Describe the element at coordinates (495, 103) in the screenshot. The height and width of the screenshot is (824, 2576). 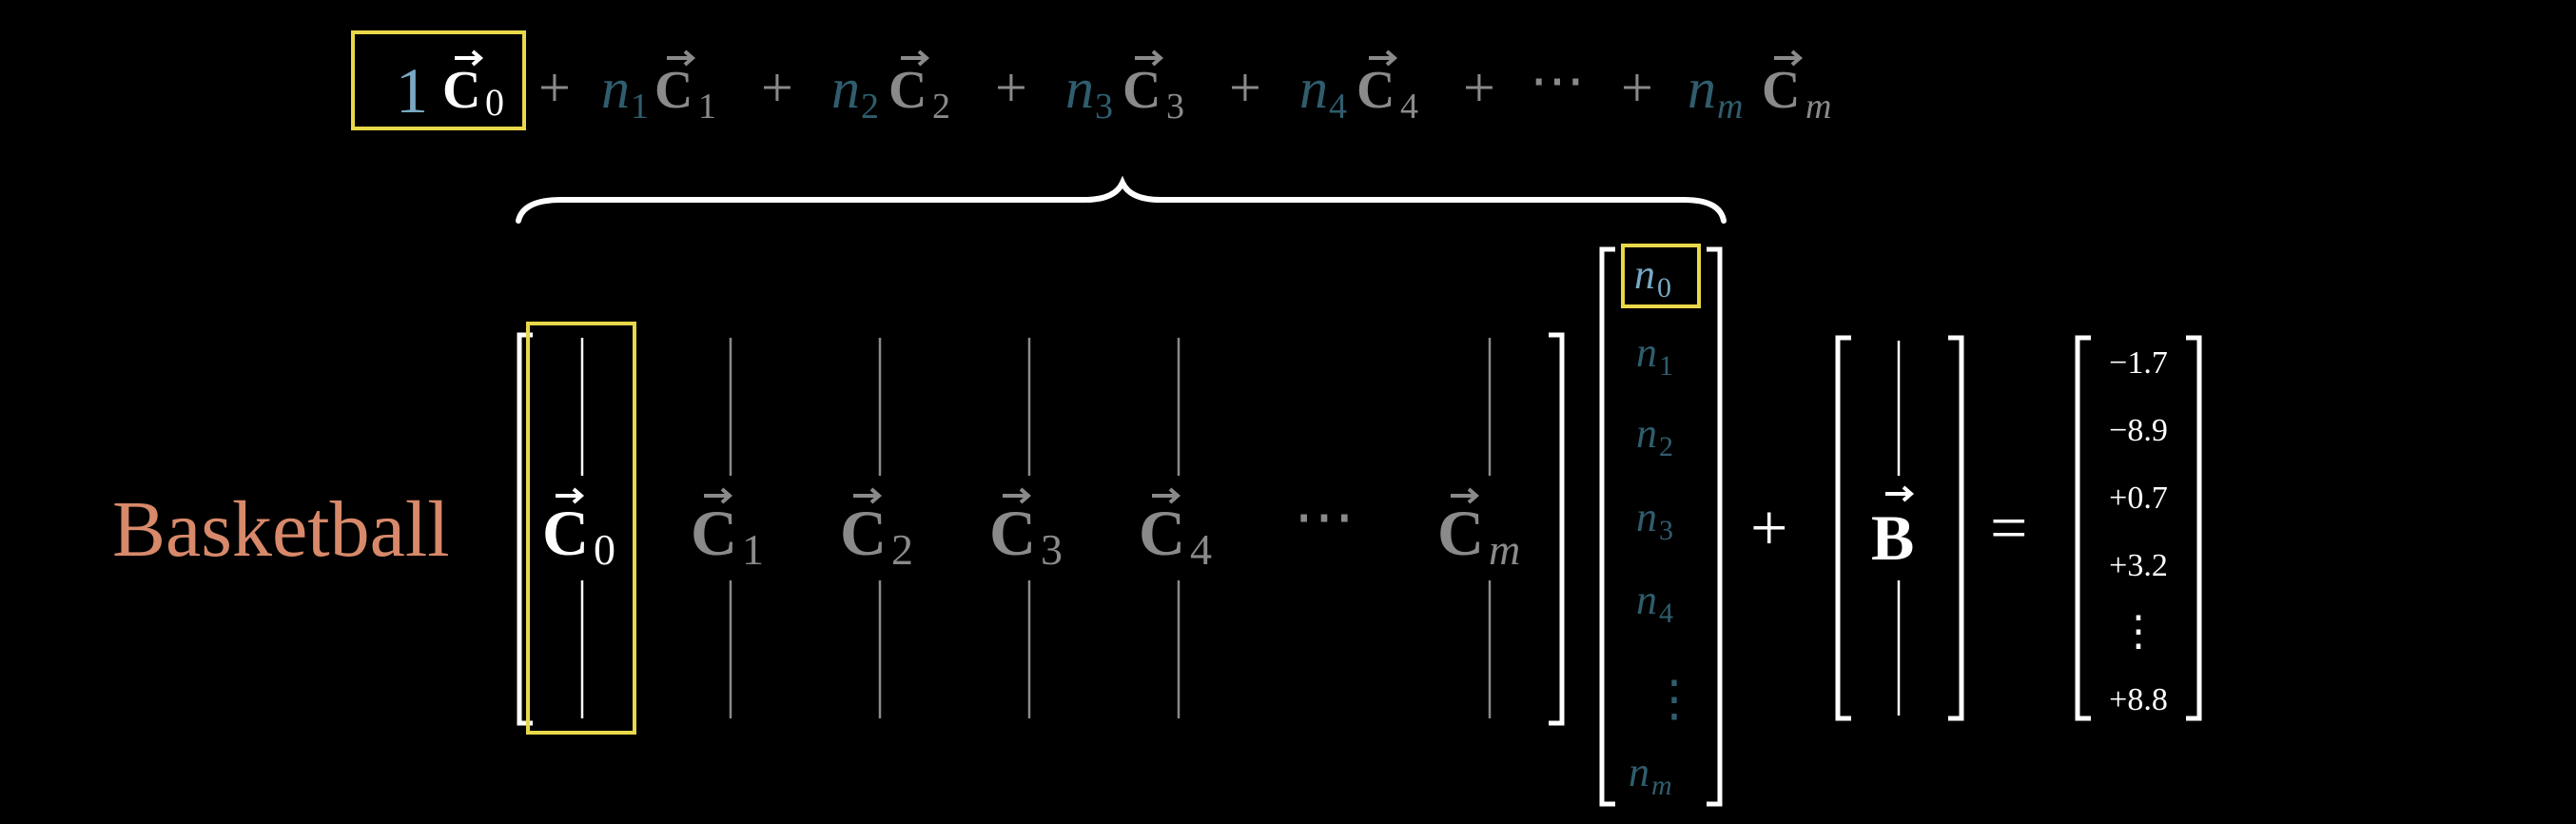
I see `top-c0-sub: 0` at that location.